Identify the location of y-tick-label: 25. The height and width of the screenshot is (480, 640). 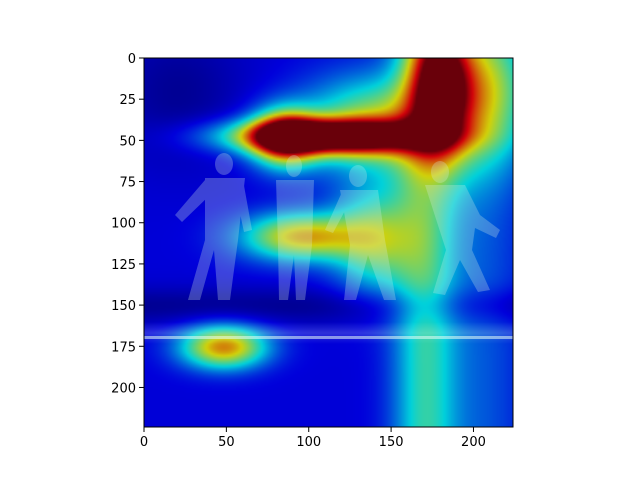
(127, 100).